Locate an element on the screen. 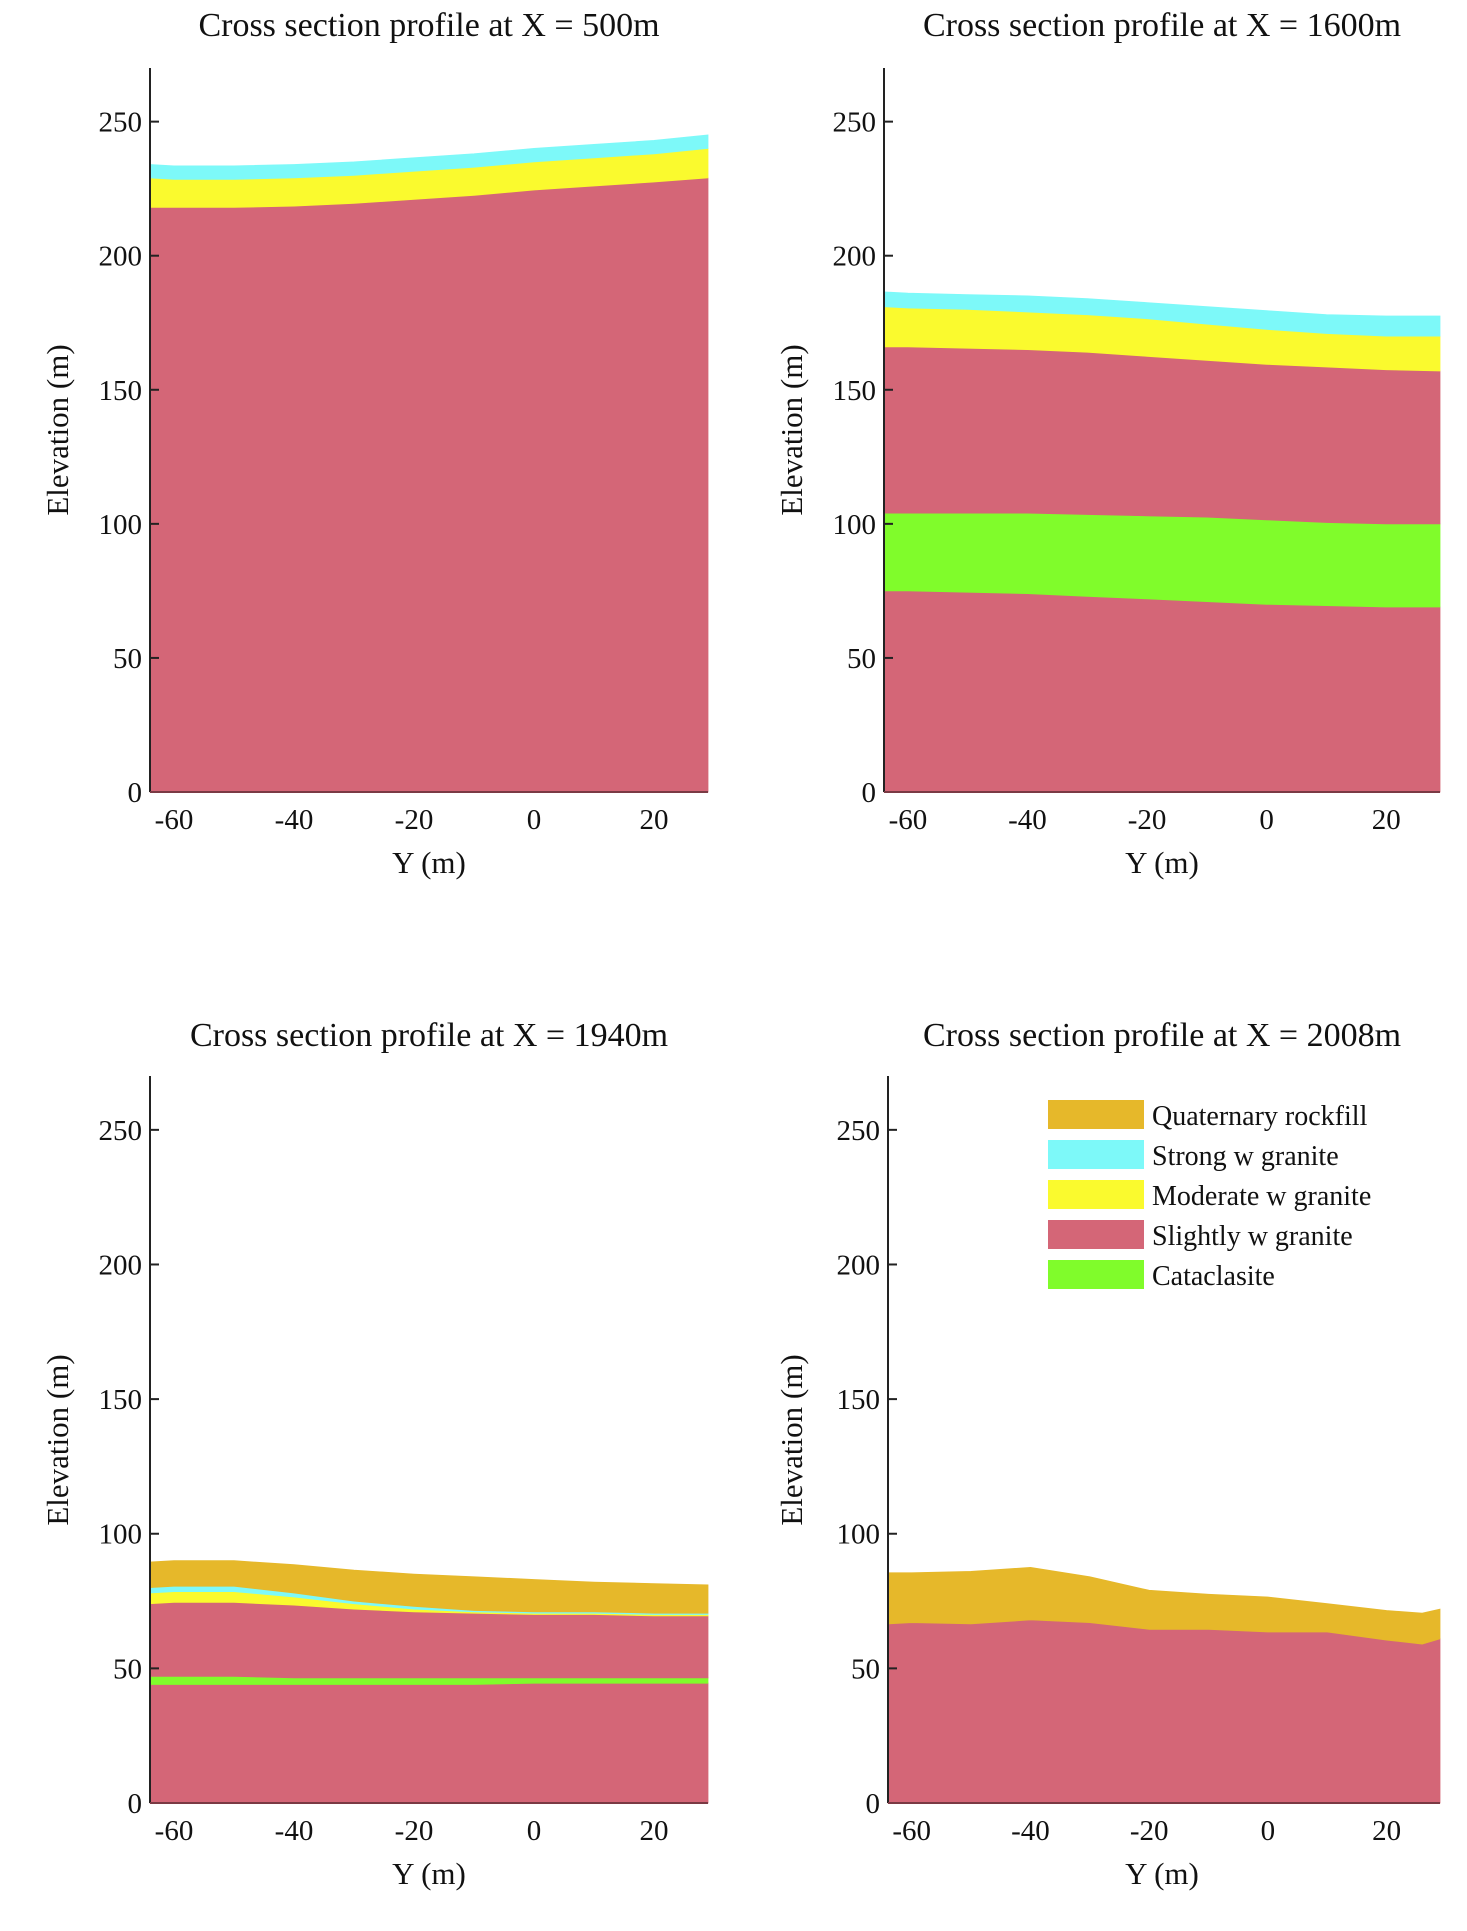  legend-swatch-moderate-w-granite is located at coordinates (1096, 1194).